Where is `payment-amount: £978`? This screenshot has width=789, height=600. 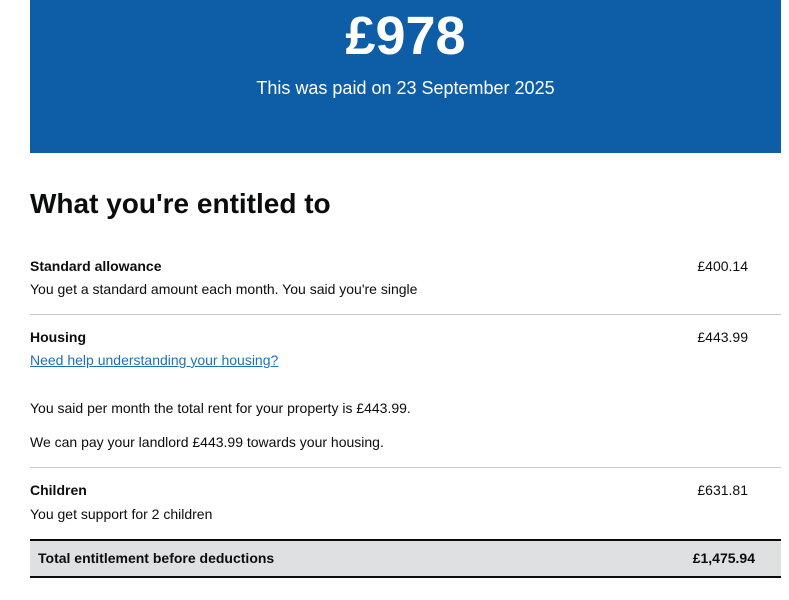 payment-amount: £978 is located at coordinates (405, 36).